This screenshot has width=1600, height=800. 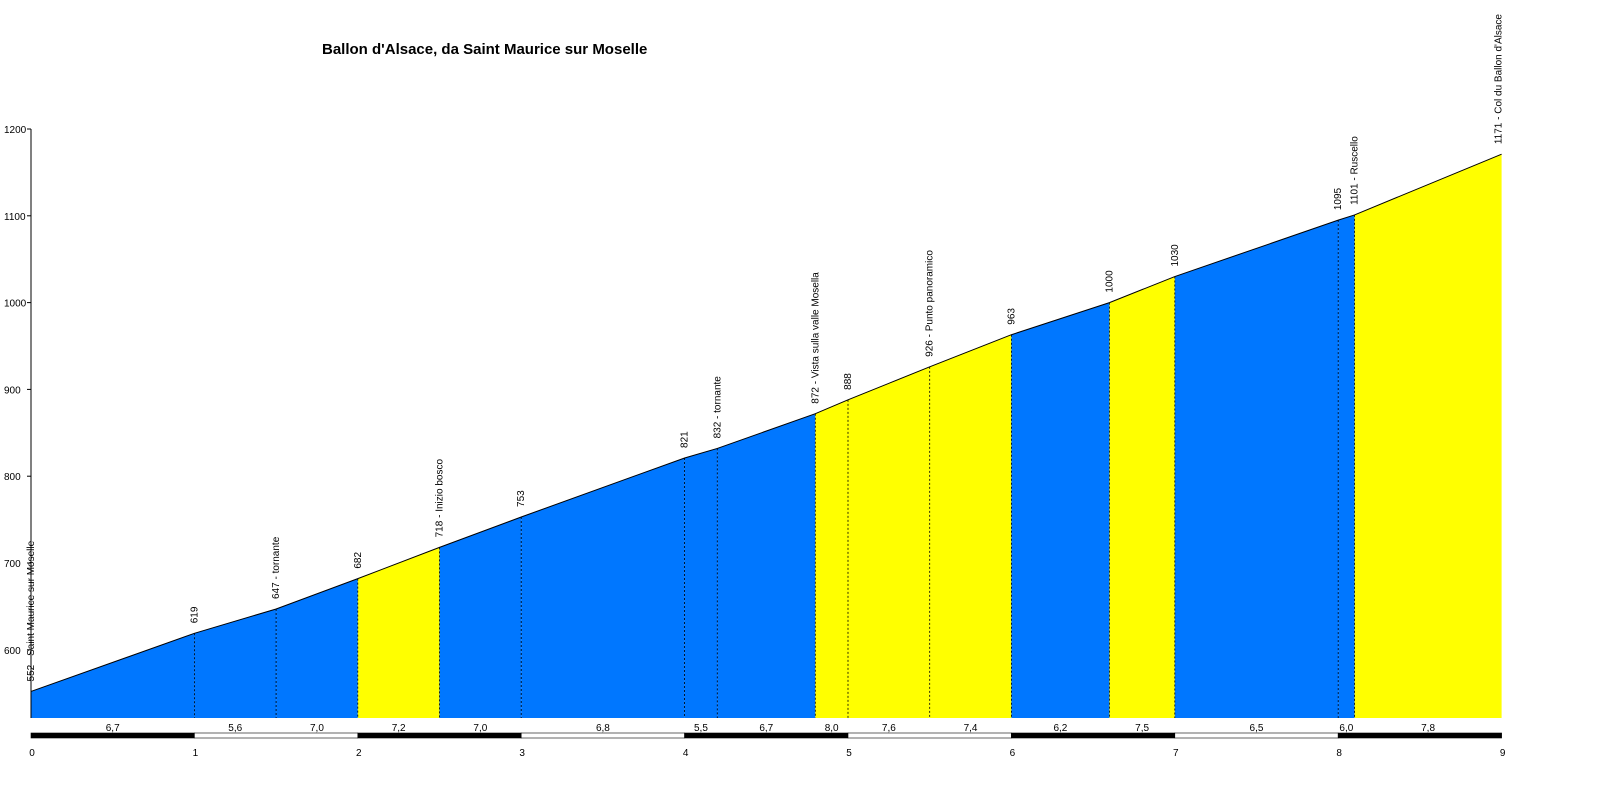 What do you see at coordinates (113, 728) in the screenshot?
I see `gradient-label-0: 6,7` at bounding box center [113, 728].